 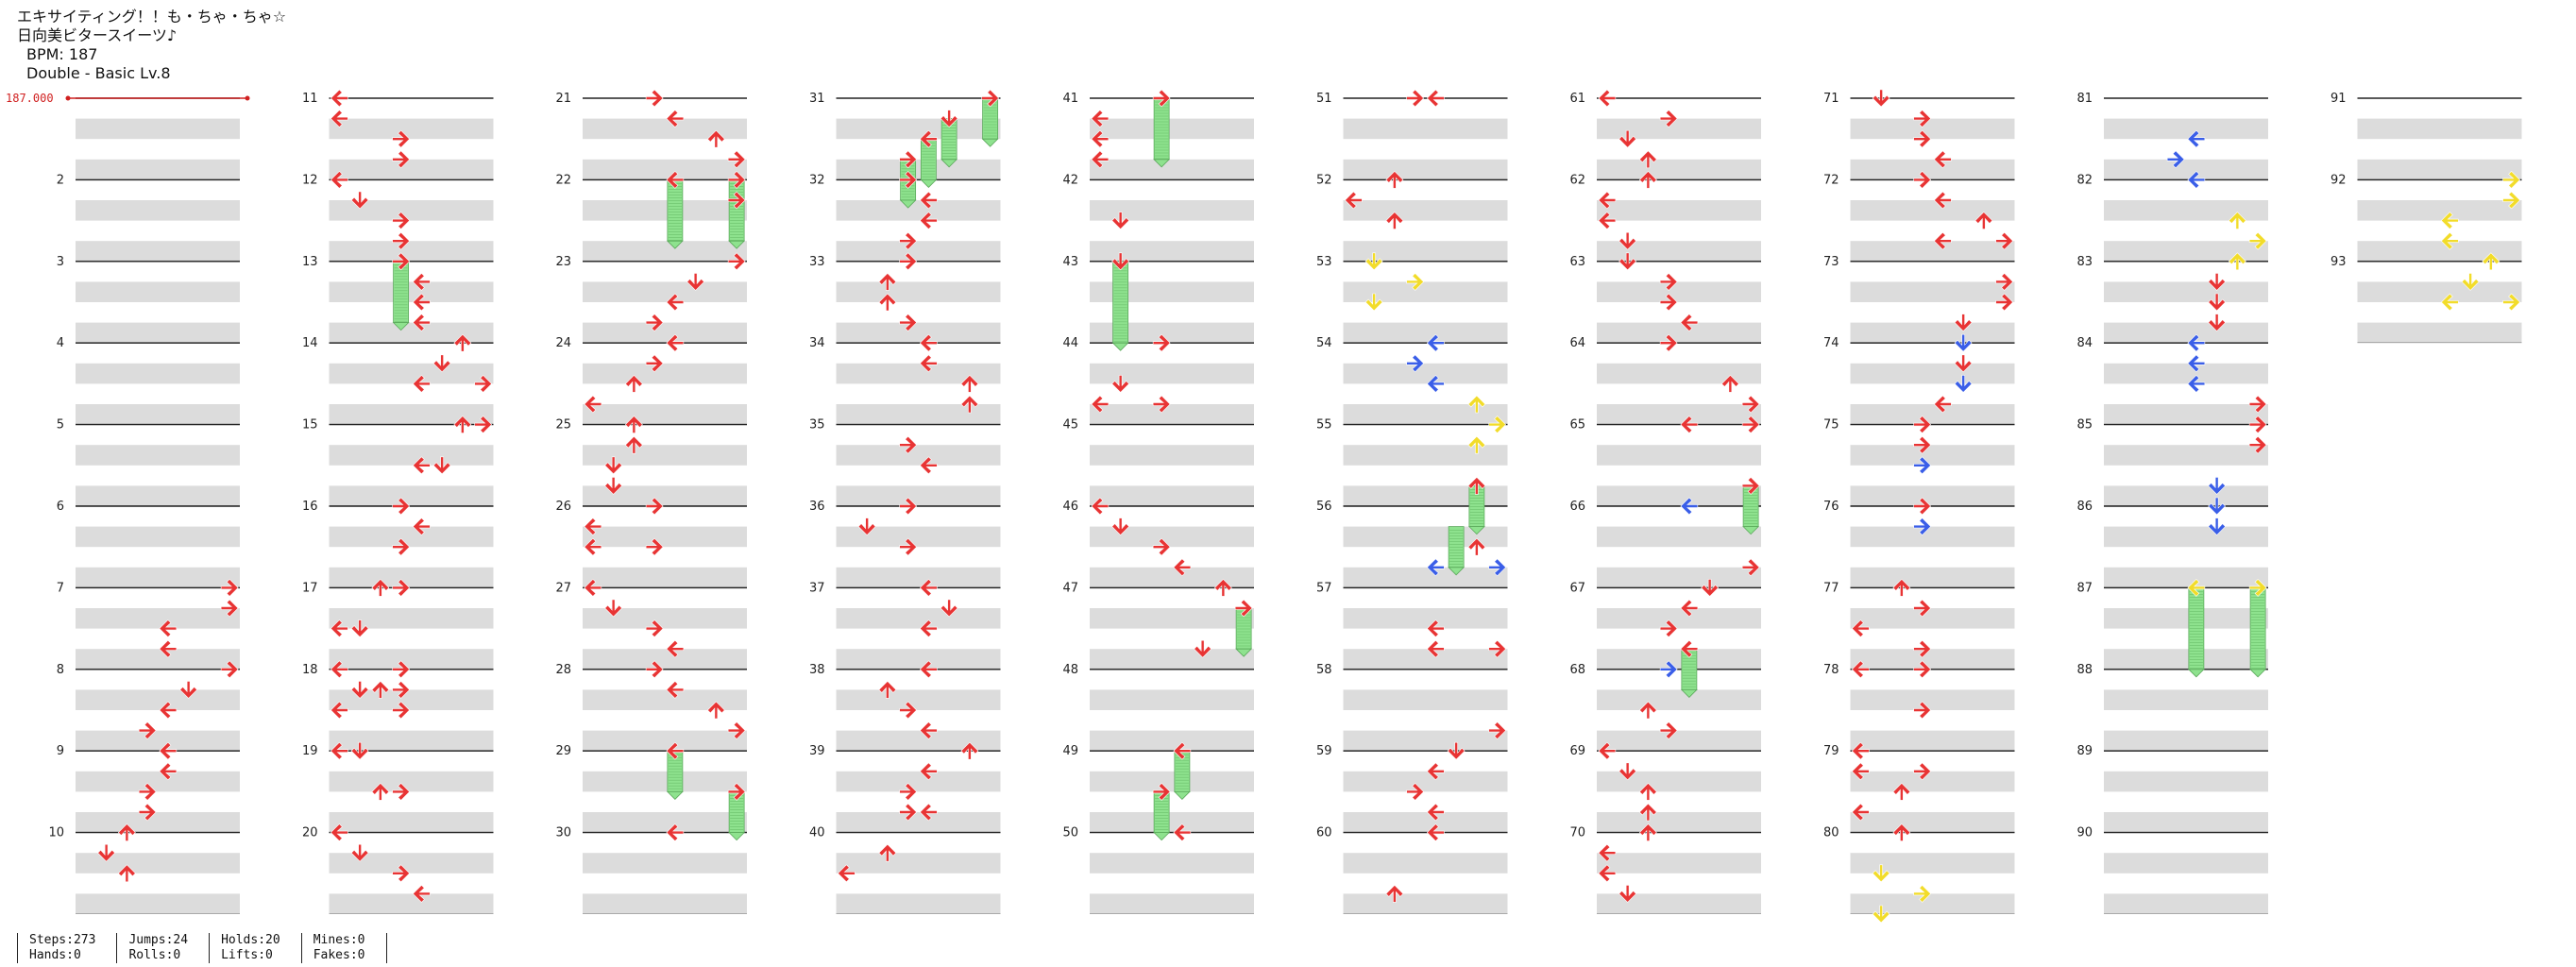 I want to click on measure-number: 26, so click(x=563, y=507).